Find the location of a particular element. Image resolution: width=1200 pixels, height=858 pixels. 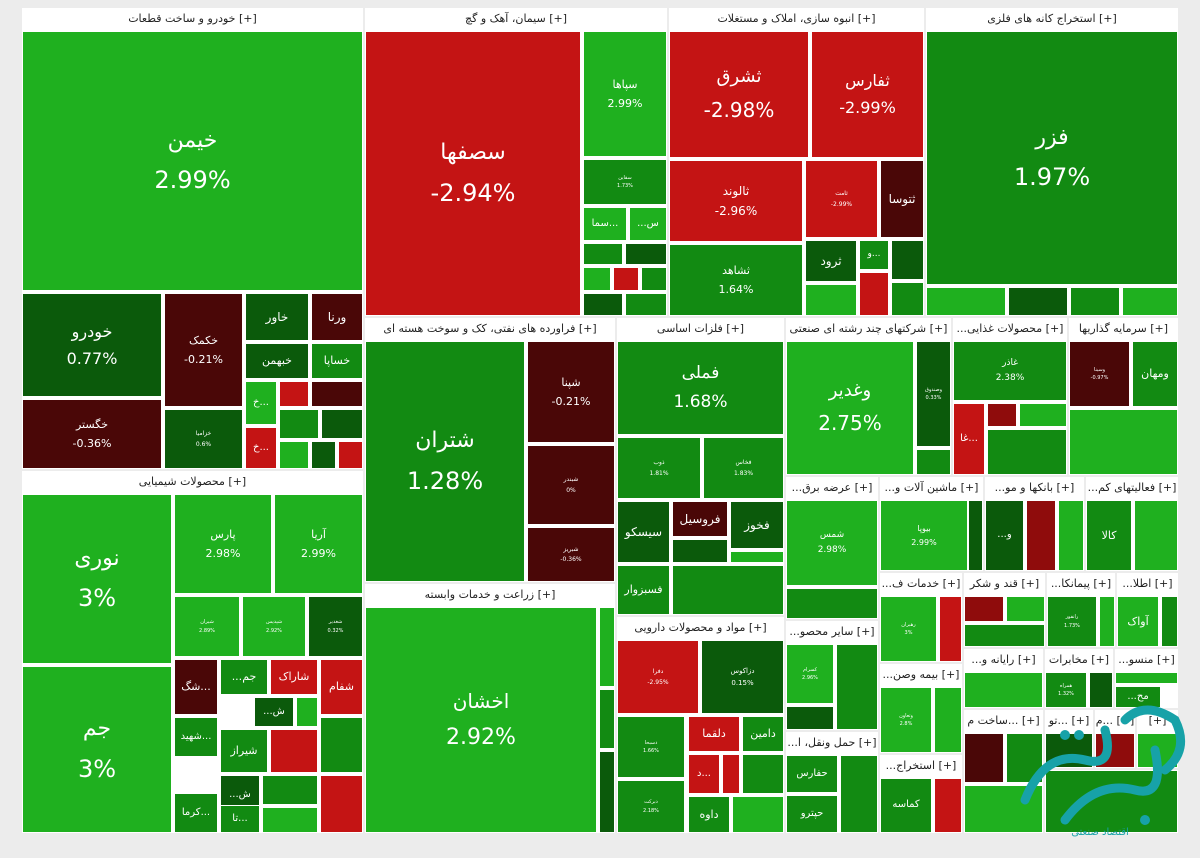

stock-tile: ثامت -2.99% is located at coordinates (841, 199).